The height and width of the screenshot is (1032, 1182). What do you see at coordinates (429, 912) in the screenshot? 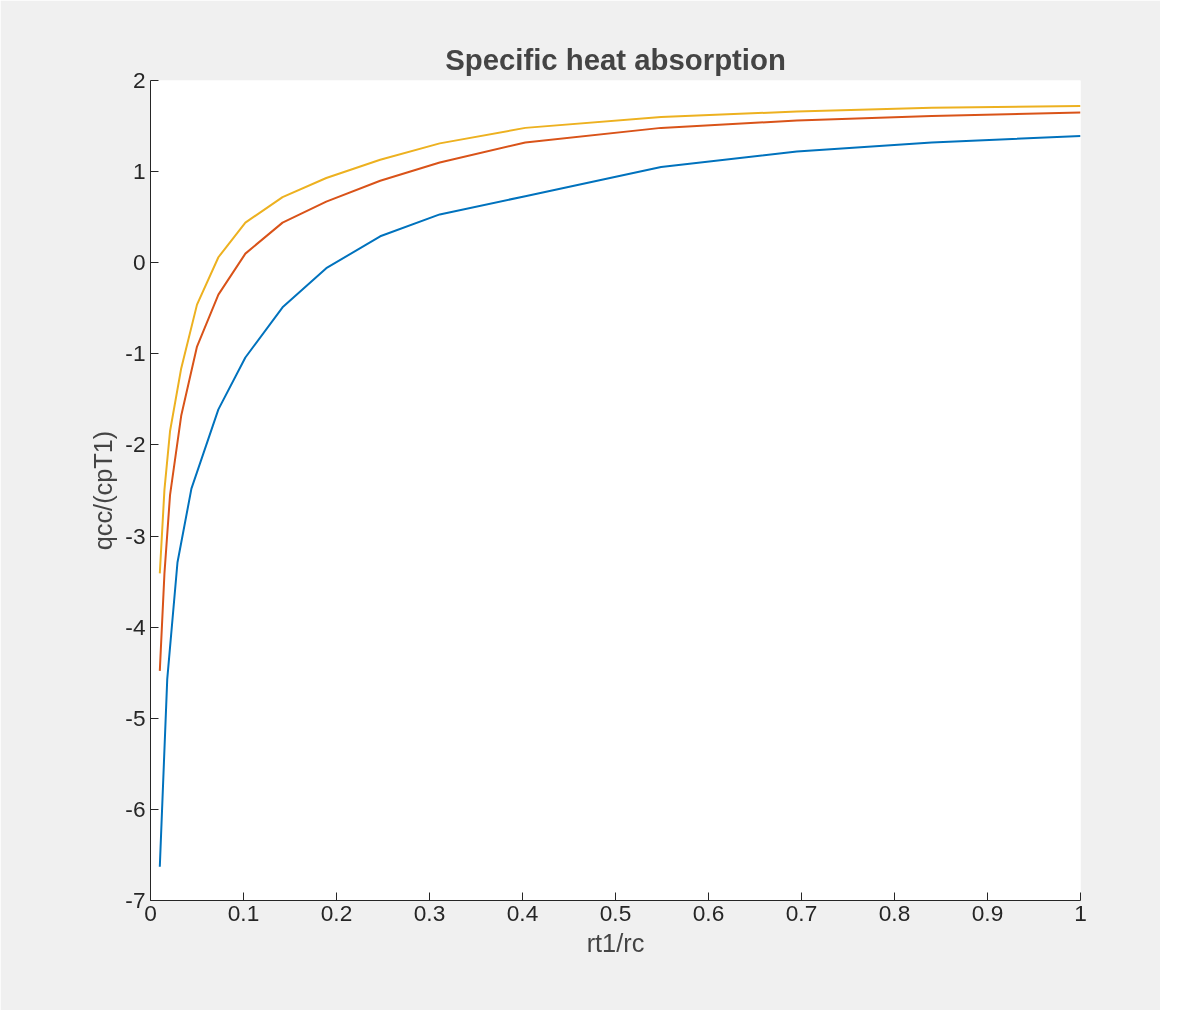
I see `x-tick-label: 0.3` at bounding box center [429, 912].